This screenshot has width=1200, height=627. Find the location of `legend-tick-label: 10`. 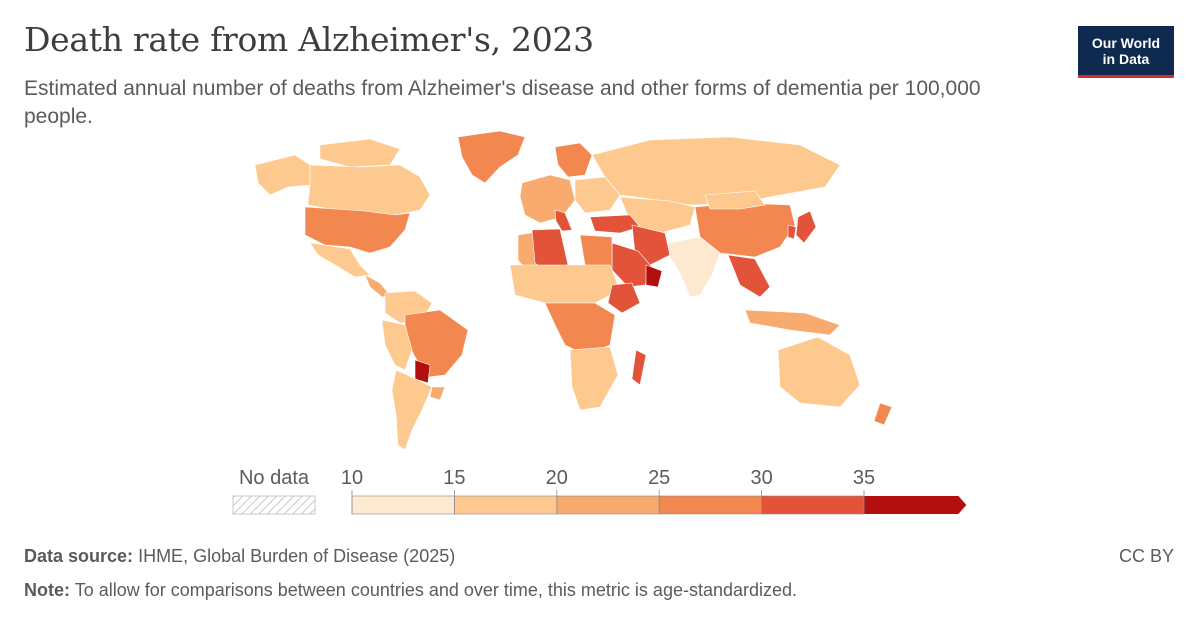

legend-tick-label: 10 is located at coordinates (352, 478).